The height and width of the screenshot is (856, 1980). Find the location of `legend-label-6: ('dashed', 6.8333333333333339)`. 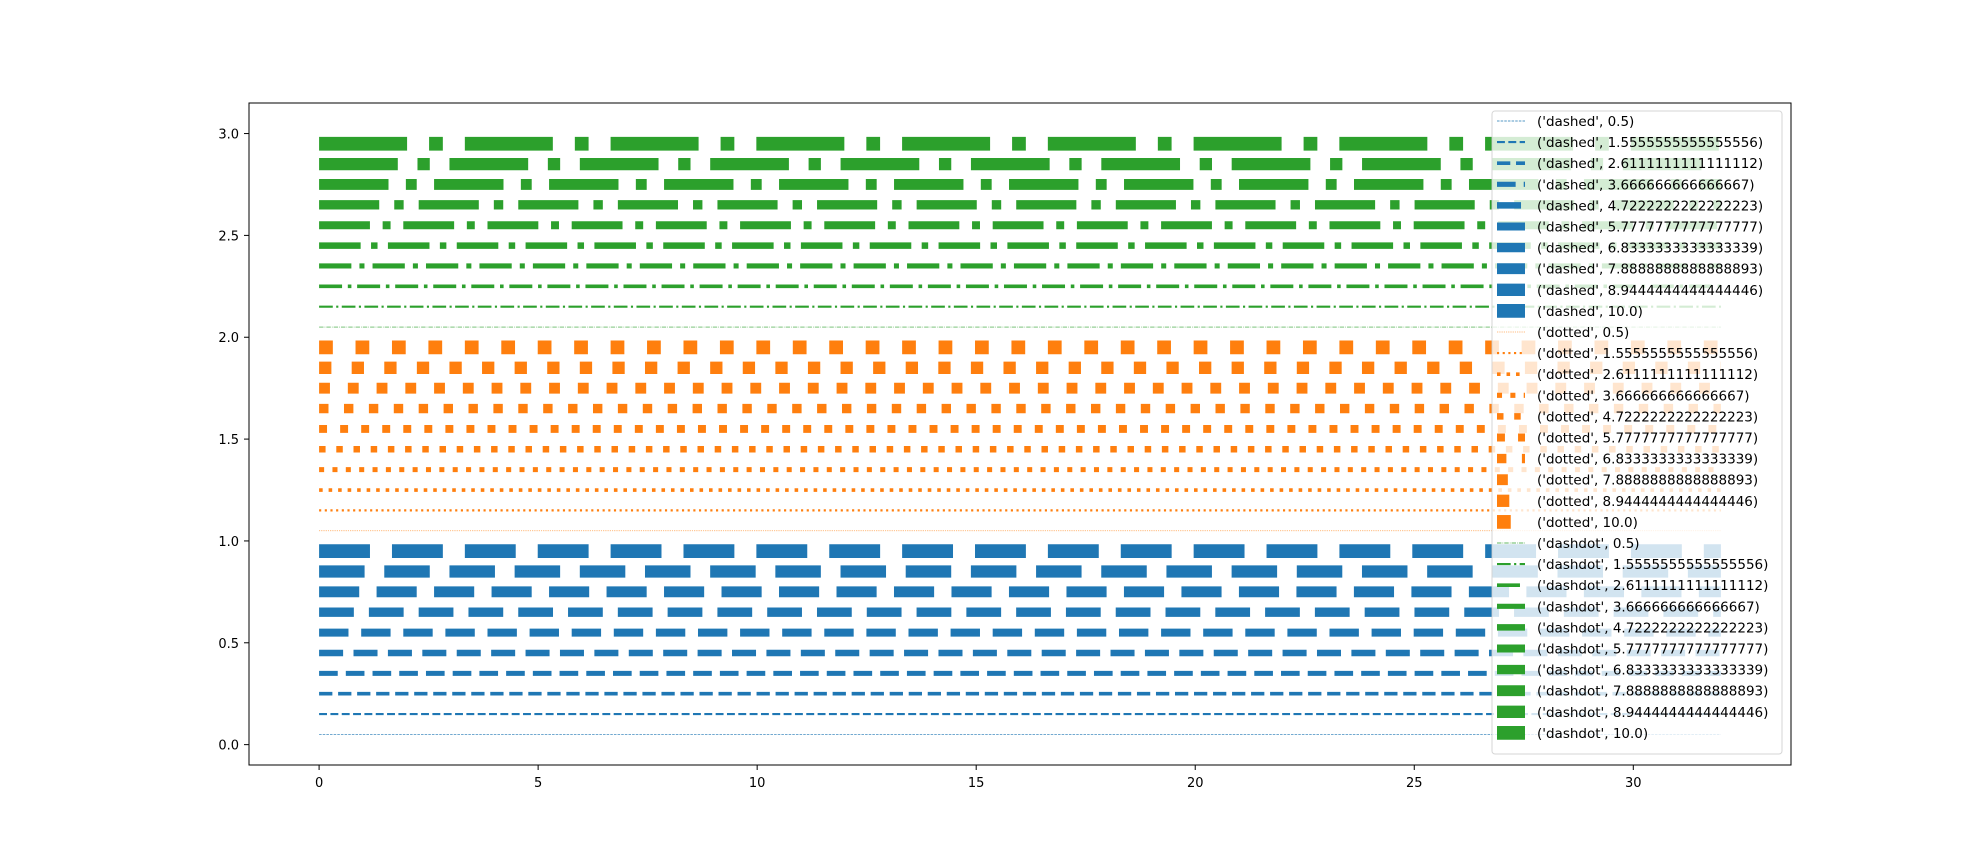

legend-label-6: ('dashed', 6.8333333333333339) is located at coordinates (1650, 249).